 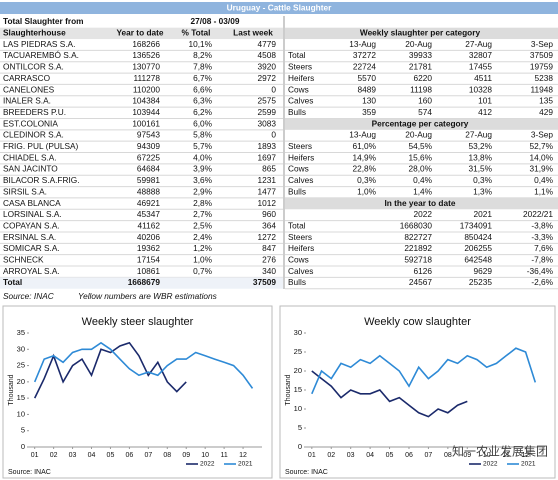 What do you see at coordinates (148, 169) in the screenshot?
I see `cell: 64684` at bounding box center [148, 169].